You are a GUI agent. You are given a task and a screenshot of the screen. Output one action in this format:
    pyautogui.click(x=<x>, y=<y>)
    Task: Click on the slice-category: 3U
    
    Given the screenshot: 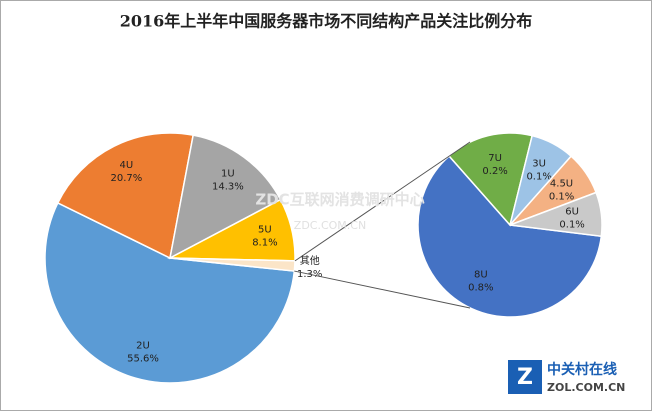 What is the action you would take?
    pyautogui.click(x=539, y=164)
    